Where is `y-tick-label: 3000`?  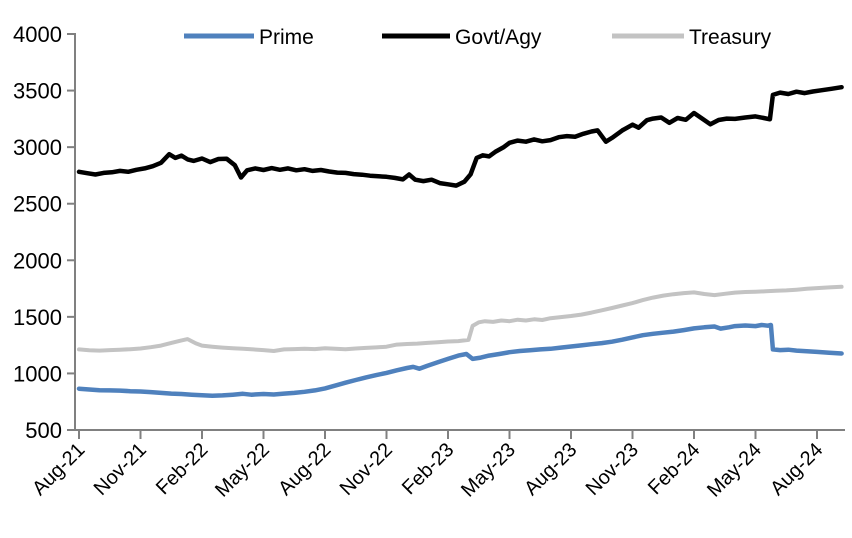 y-tick-label: 3000 is located at coordinates (37, 147).